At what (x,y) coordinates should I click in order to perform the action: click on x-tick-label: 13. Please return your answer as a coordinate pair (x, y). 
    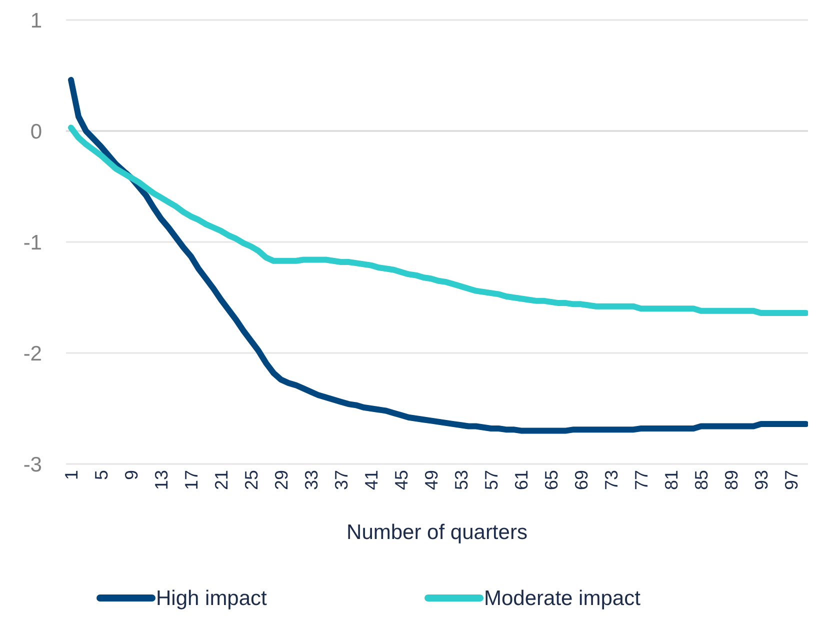
    Looking at the image, I should click on (161, 480).